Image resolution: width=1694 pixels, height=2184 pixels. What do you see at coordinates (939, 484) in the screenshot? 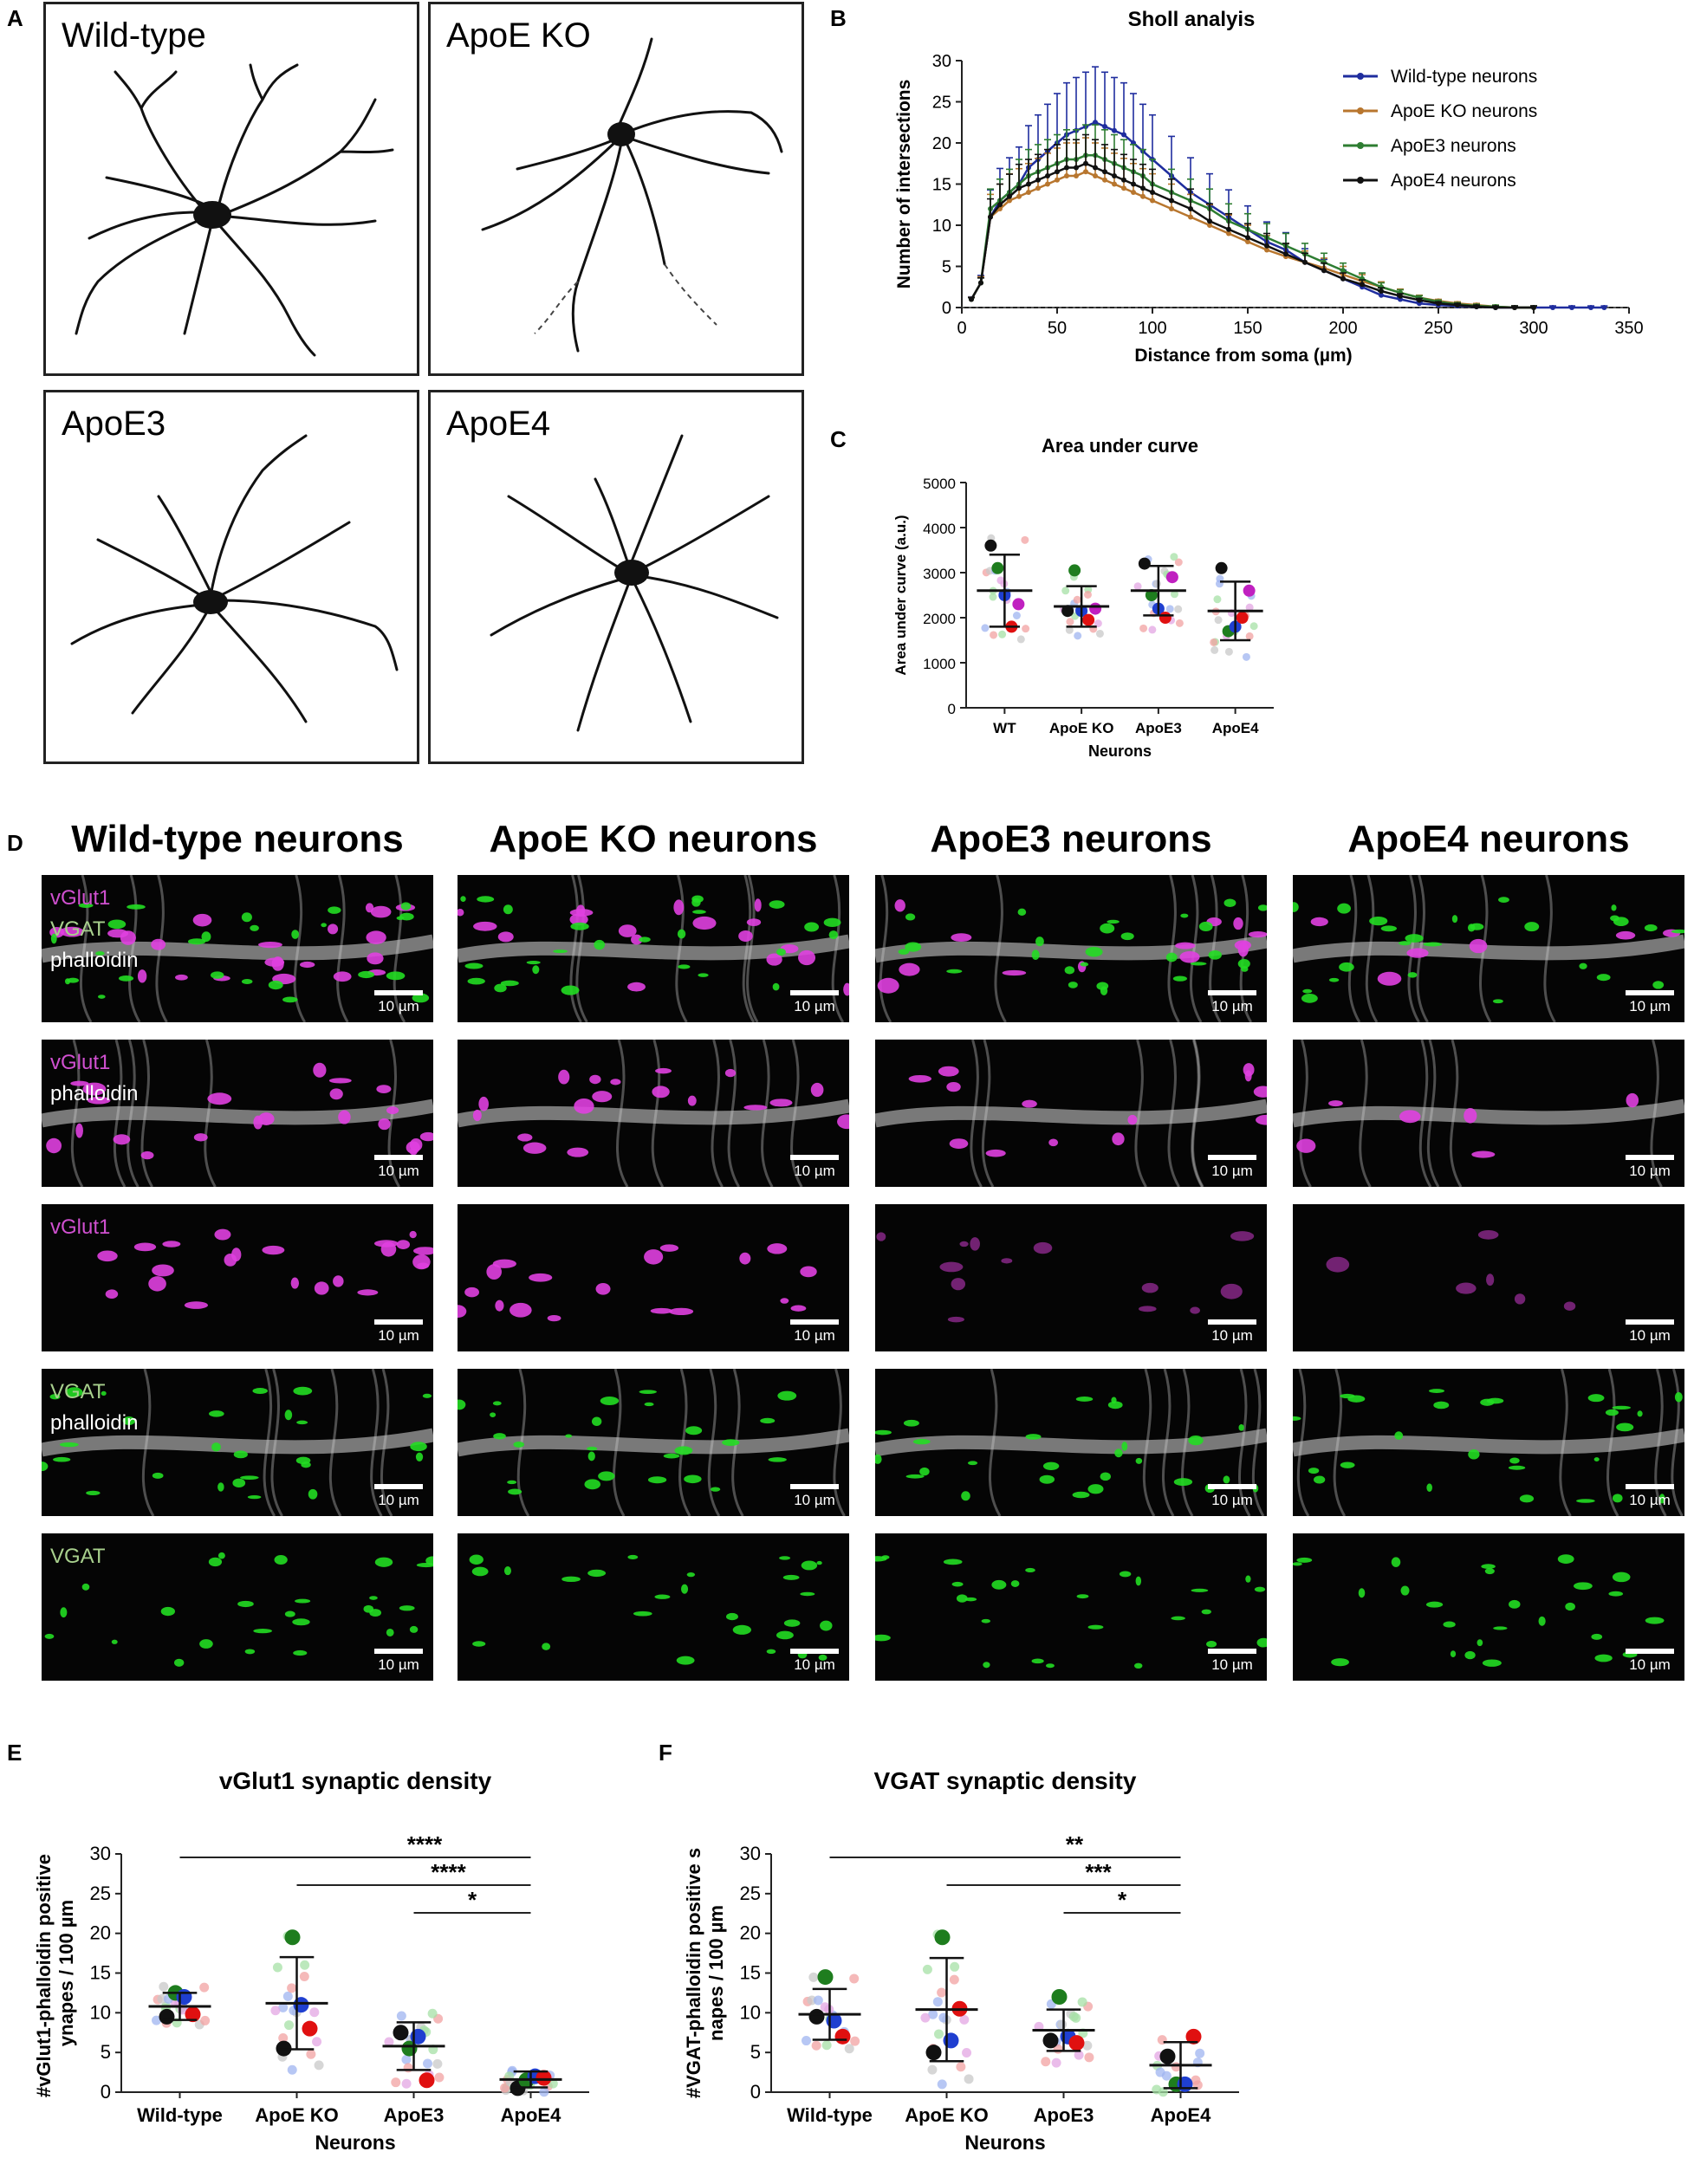
I see `y-tick-label: 5000` at bounding box center [939, 484].